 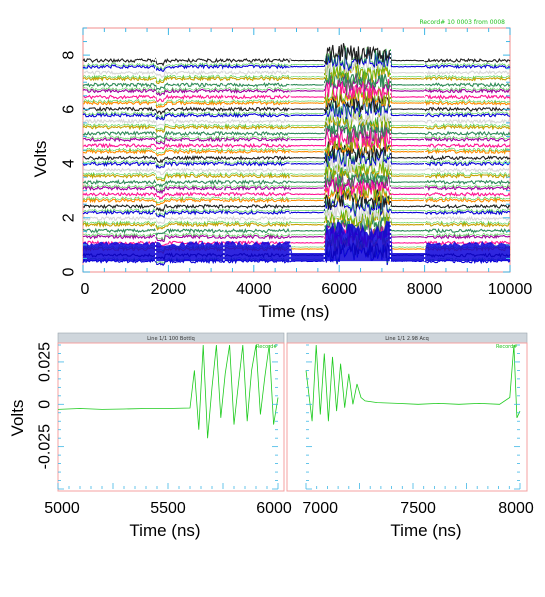 What do you see at coordinates (85, 289) in the screenshot?
I see `x-tick-label: 0` at bounding box center [85, 289].